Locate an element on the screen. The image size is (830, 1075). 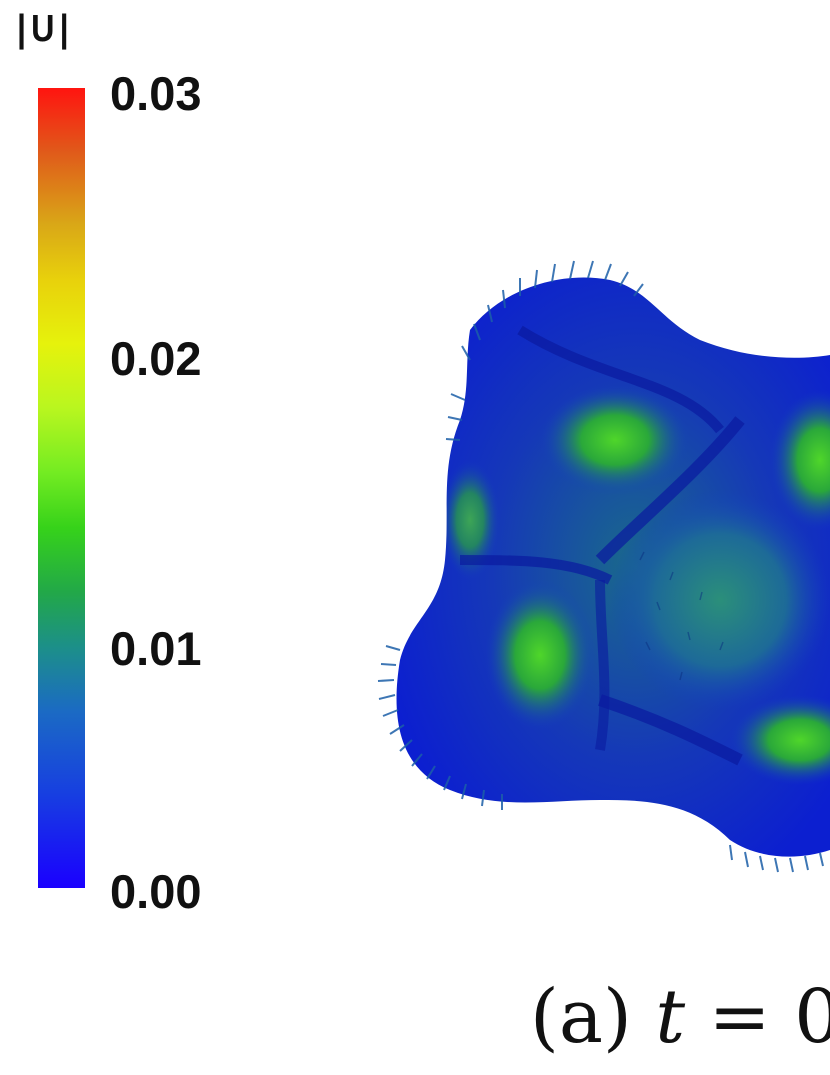
caption-equals: = 0 is located at coordinates (769, 1017).